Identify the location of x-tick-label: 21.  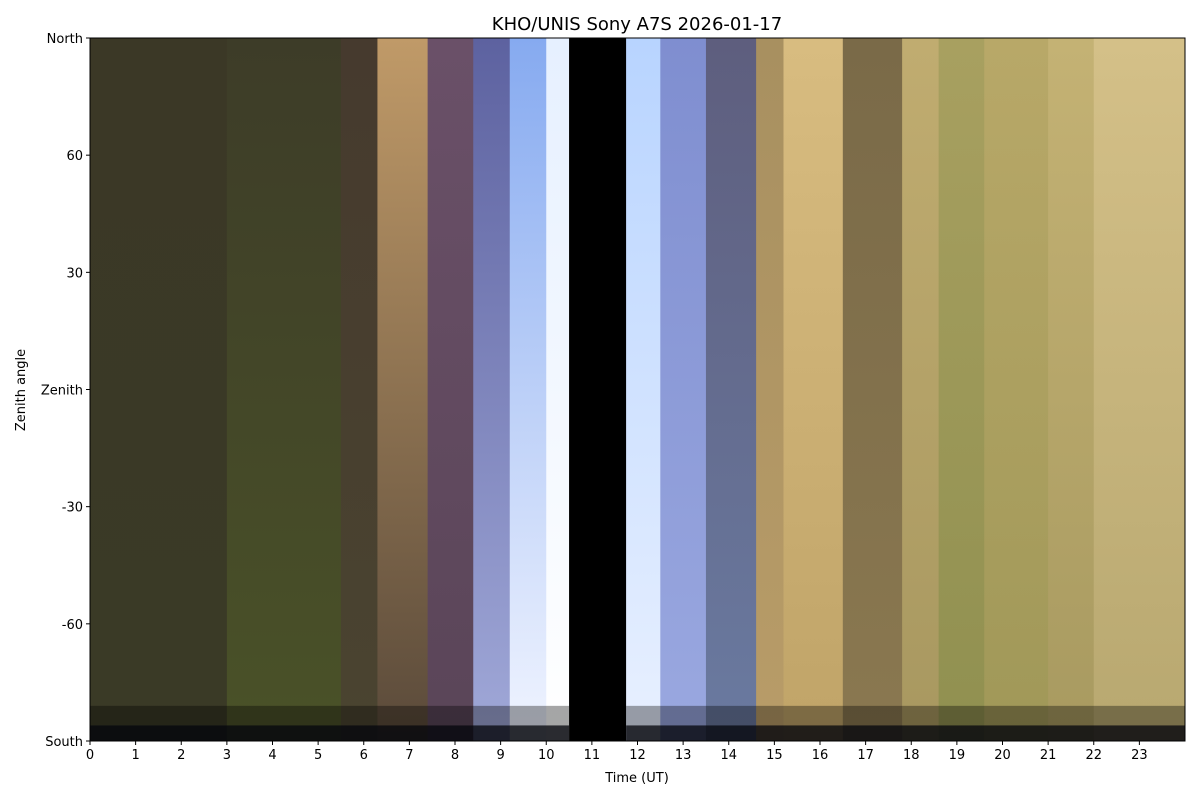
(1048, 755).